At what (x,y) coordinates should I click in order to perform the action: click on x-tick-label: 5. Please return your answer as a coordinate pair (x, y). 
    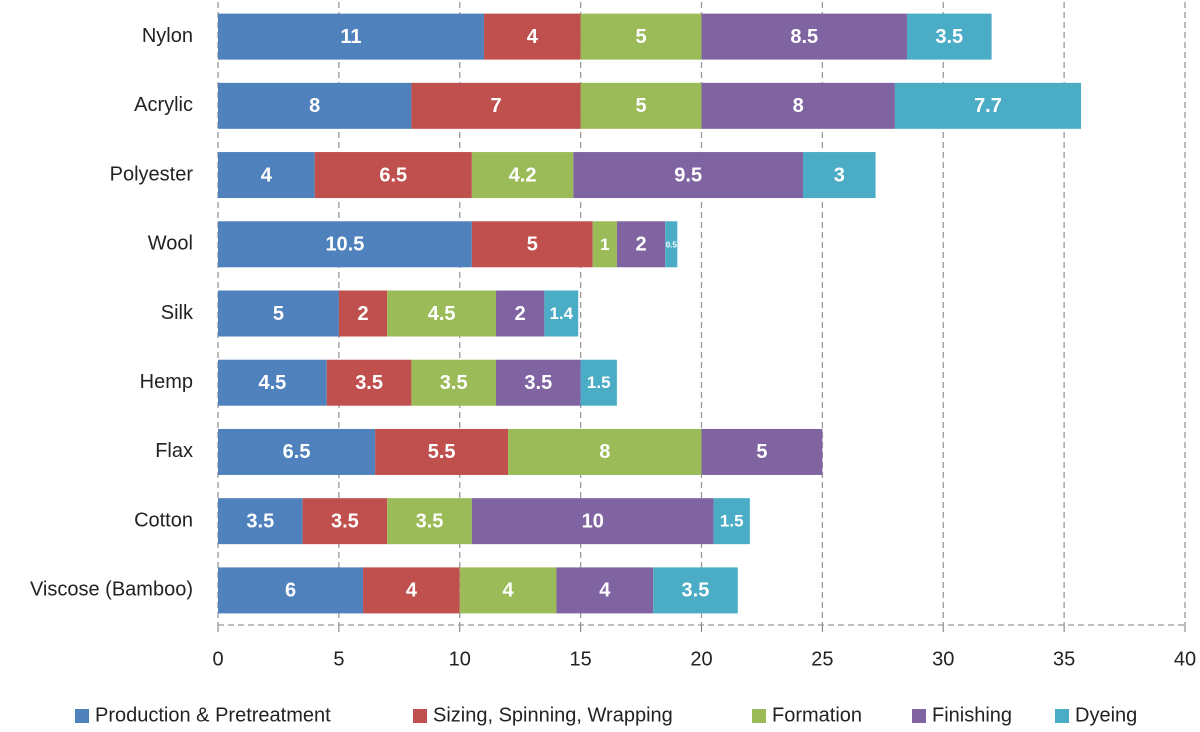
    Looking at the image, I should click on (338, 659).